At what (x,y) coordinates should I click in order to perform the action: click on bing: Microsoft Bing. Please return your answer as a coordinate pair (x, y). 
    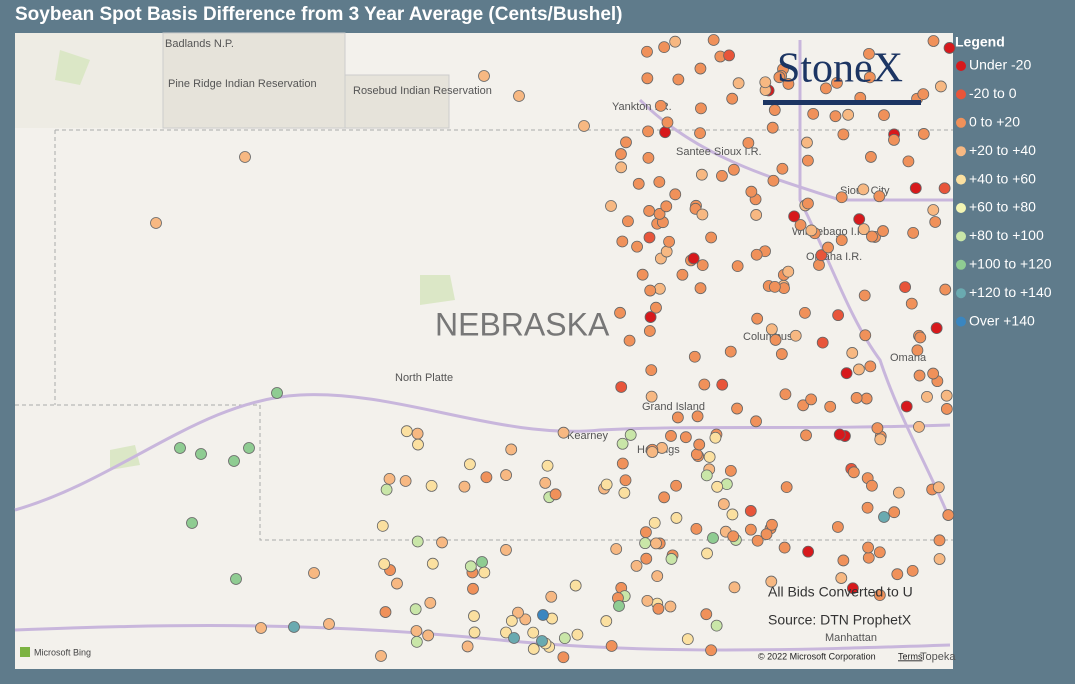
    Looking at the image, I should click on (62, 652).